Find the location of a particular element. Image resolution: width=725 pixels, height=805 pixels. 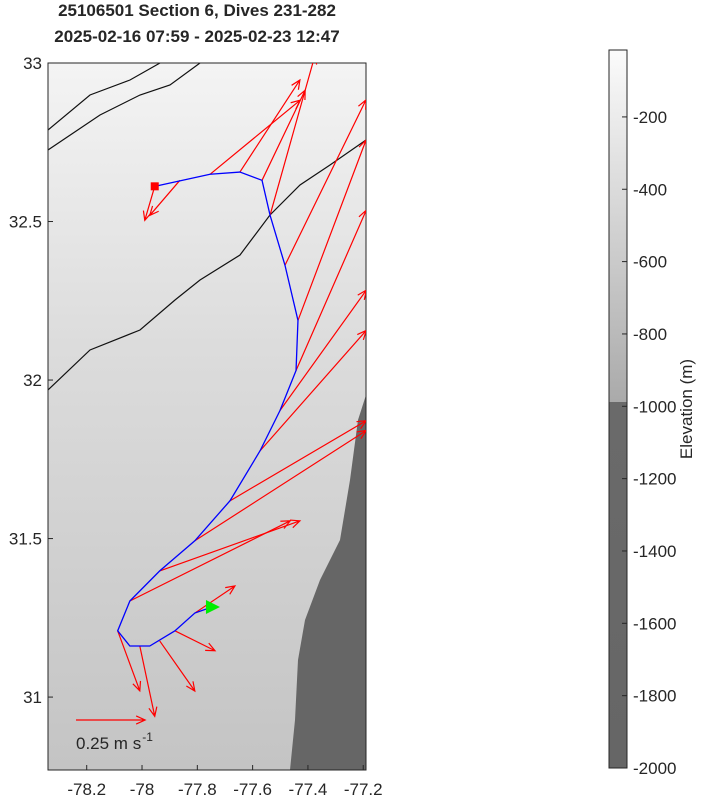

scale-label: 0.25 m s is located at coordinates (108, 743).